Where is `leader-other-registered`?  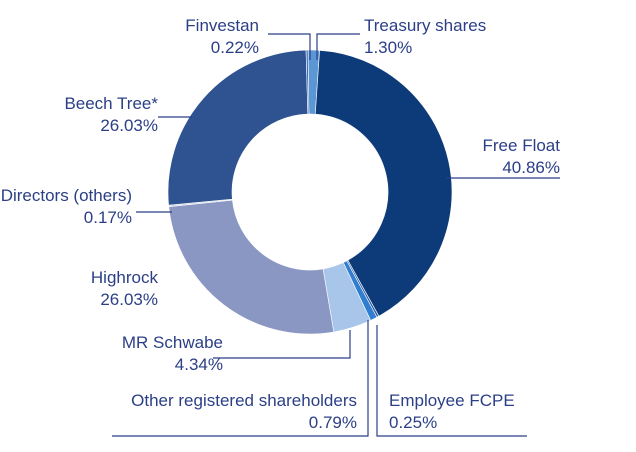
leader-other-registered is located at coordinates (240, 378).